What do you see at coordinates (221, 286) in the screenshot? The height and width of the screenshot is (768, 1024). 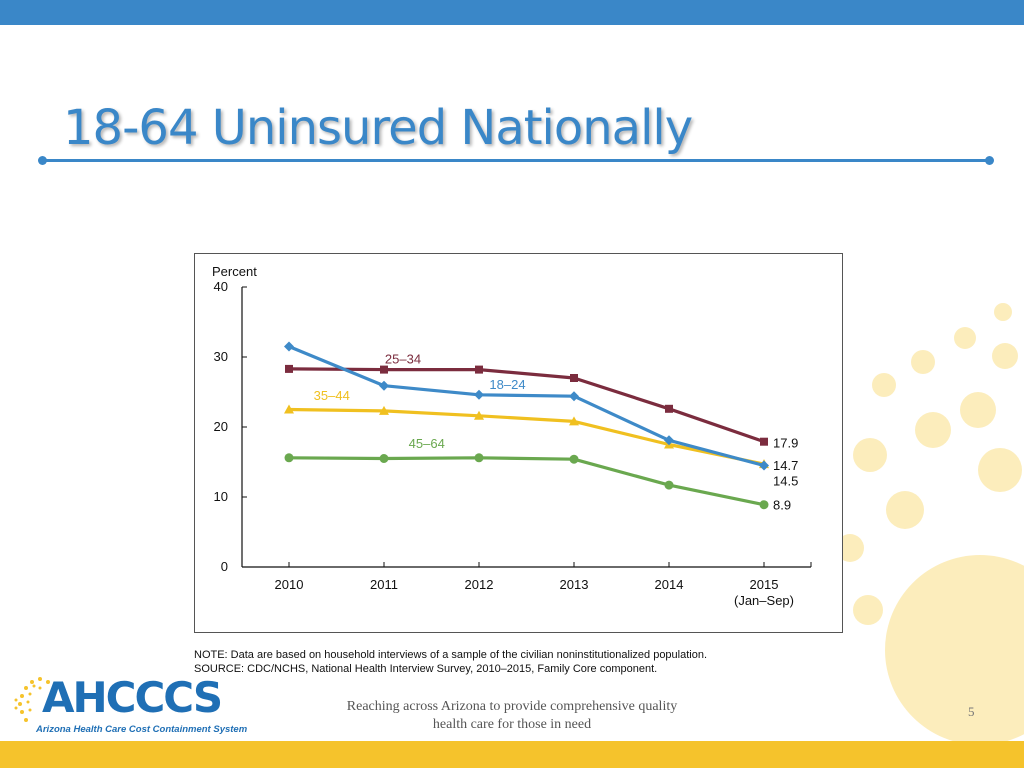 I see `y-tick-label: 40` at bounding box center [221, 286].